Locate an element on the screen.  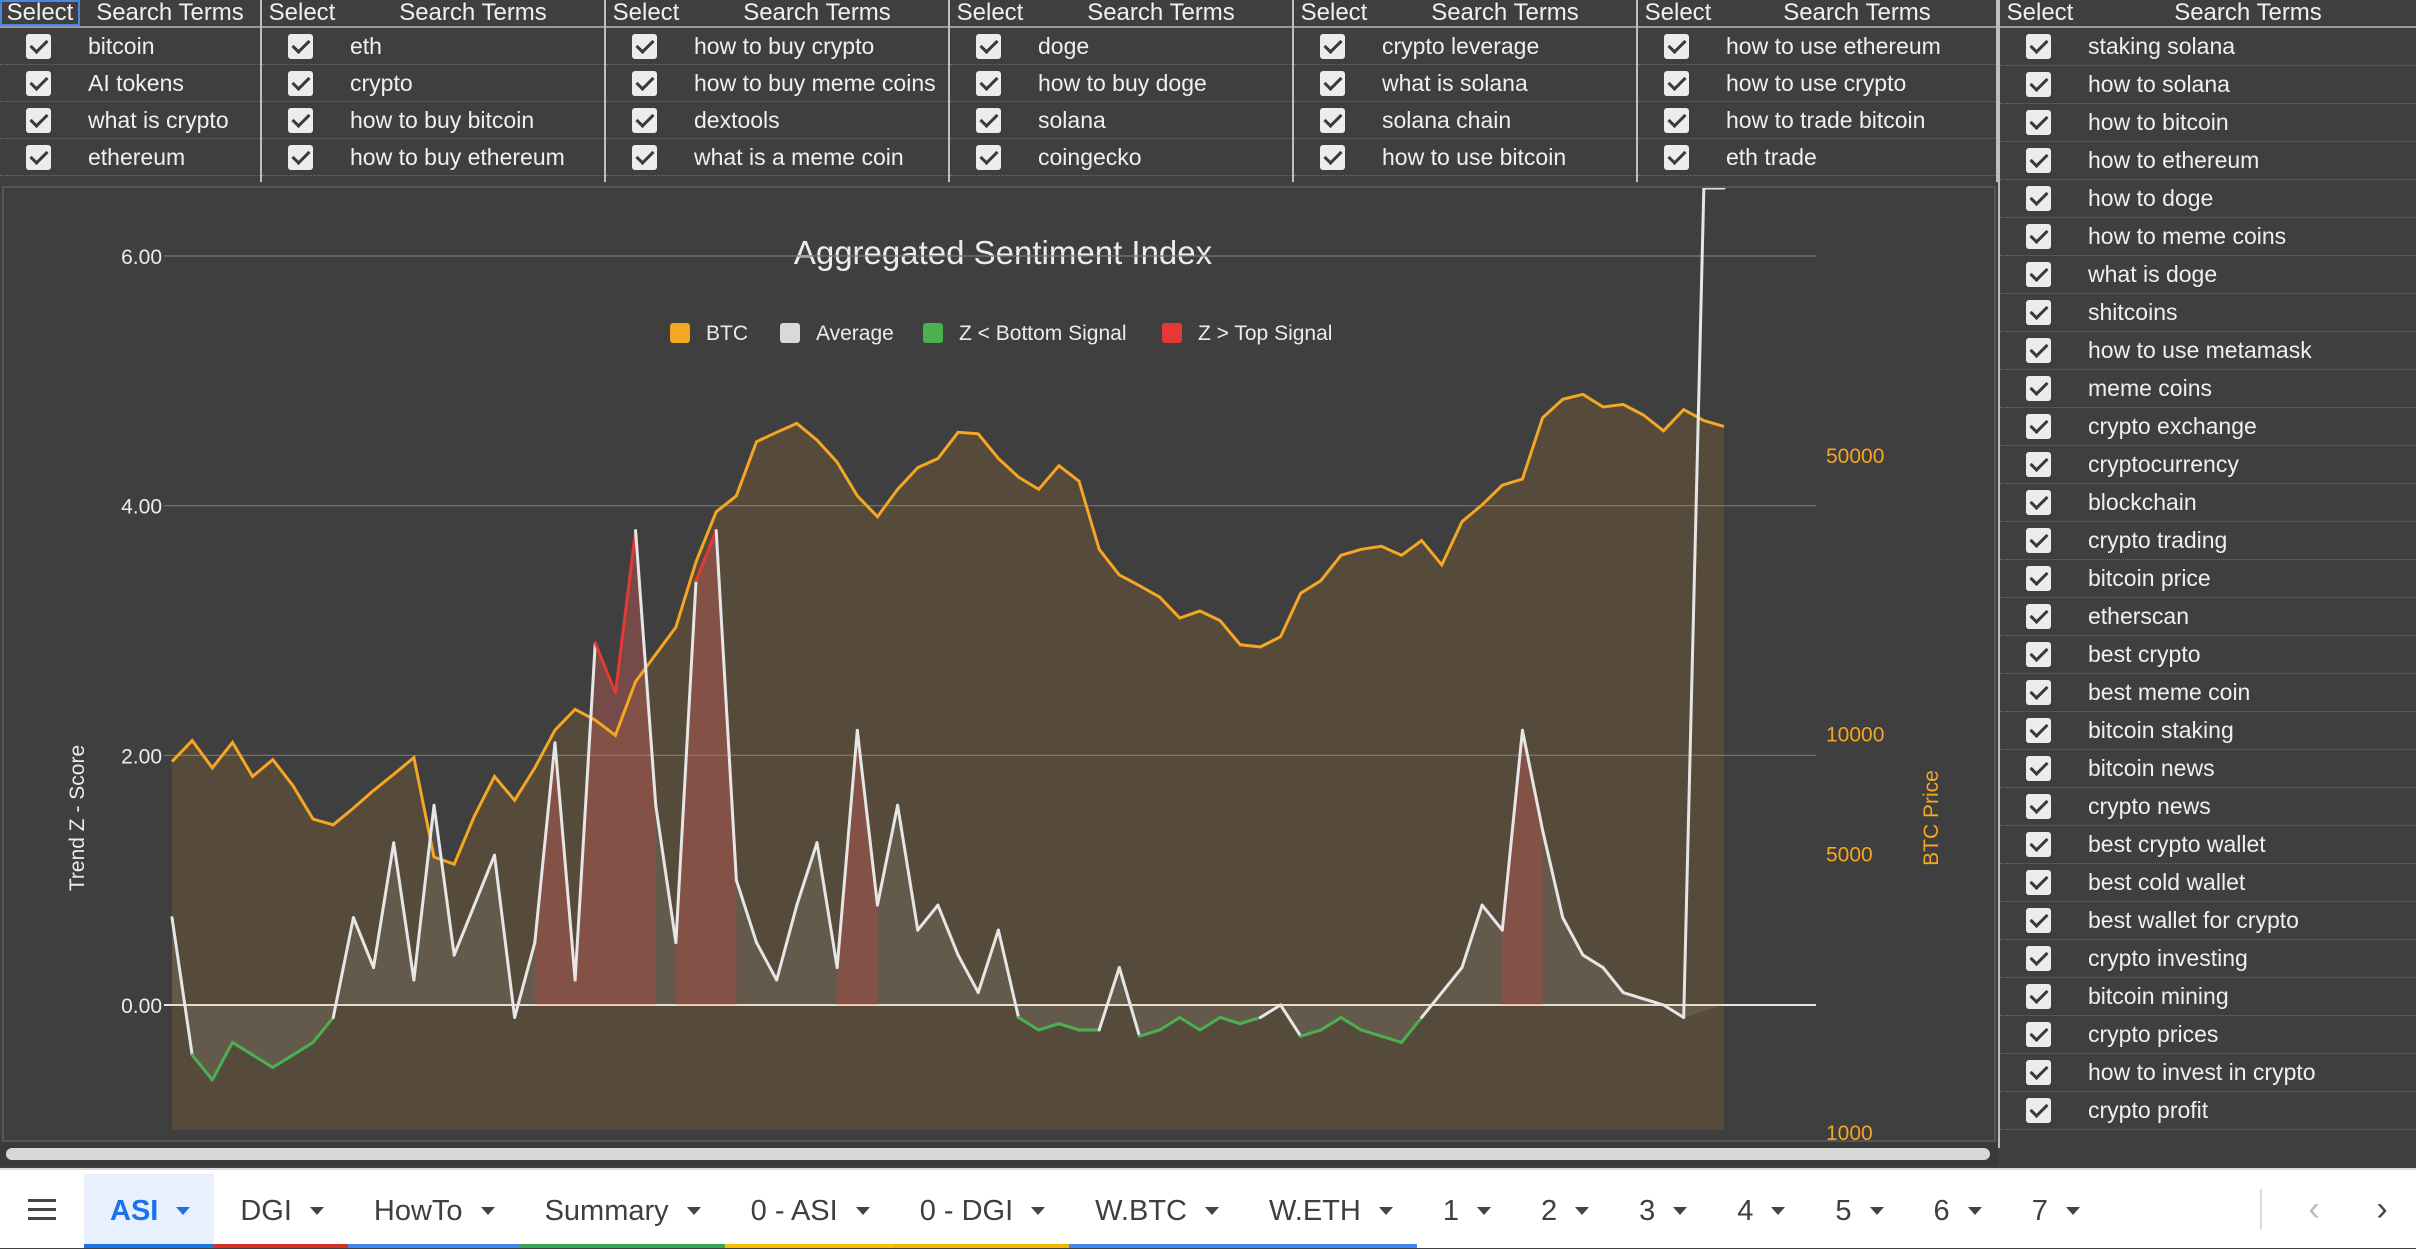
sheet-tab: 0 - ASI is located at coordinates (809, 1211).